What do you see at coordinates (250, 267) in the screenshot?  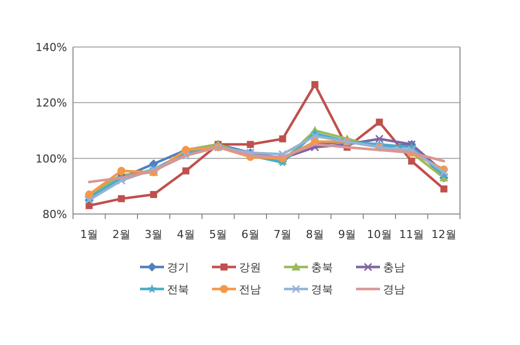 I see `legend-label: 강원` at bounding box center [250, 267].